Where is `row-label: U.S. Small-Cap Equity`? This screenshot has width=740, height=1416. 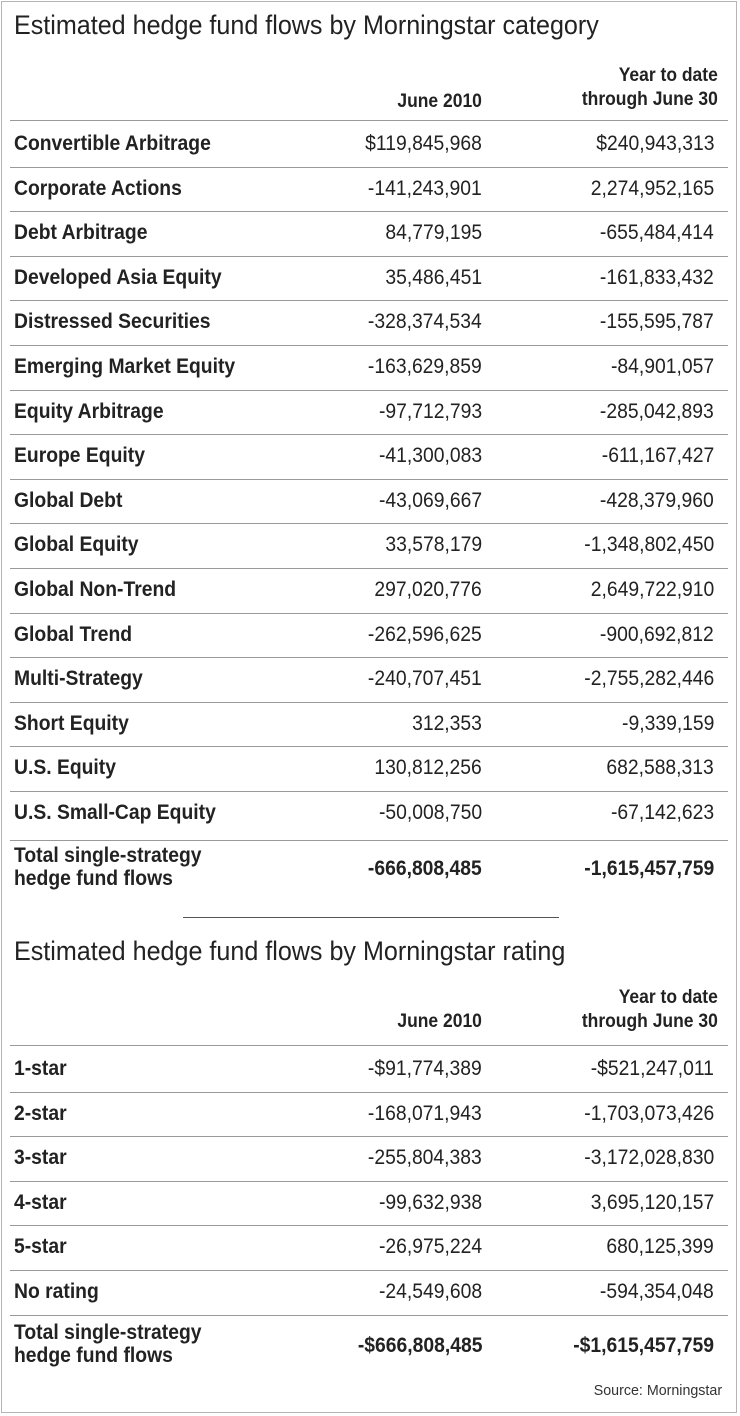 row-label: U.S. Small-Cap Equity is located at coordinates (115, 812).